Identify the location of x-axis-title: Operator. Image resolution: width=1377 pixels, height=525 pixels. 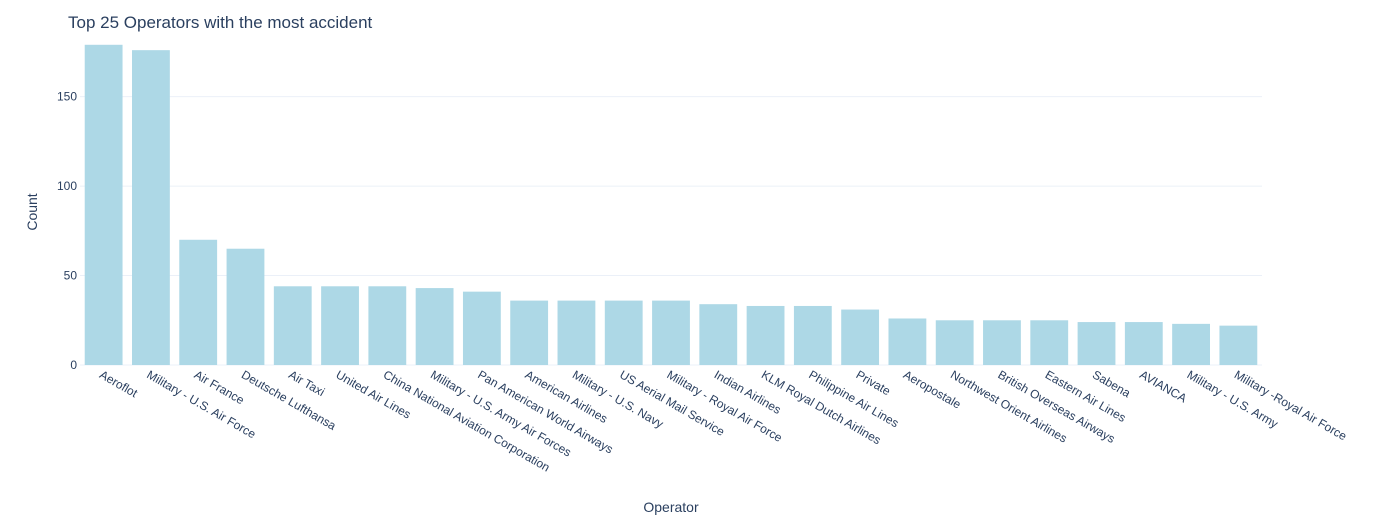
(671, 507).